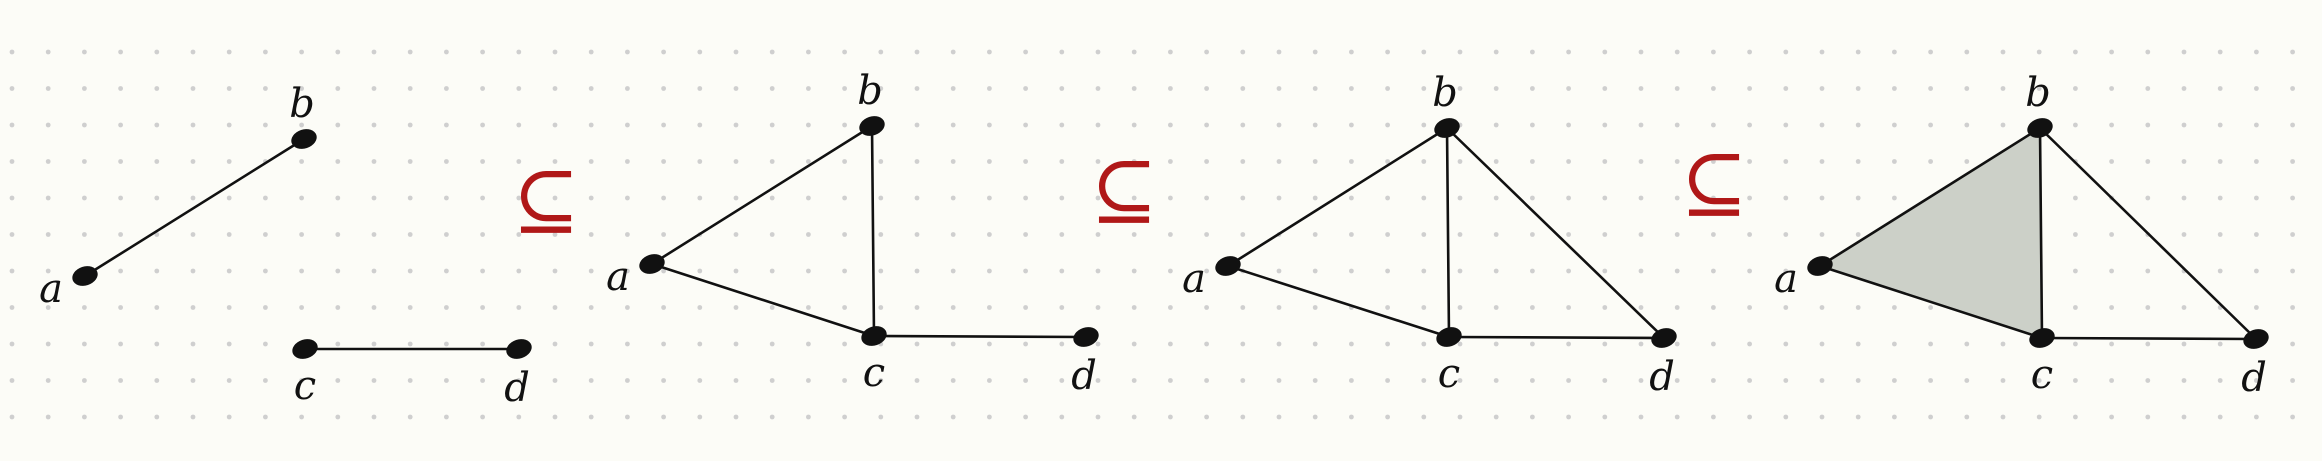 Image resolution: width=2322 pixels, height=461 pixels. Describe the element at coordinates (2254, 378) in the screenshot. I see `vertex-label-d: d` at that location.